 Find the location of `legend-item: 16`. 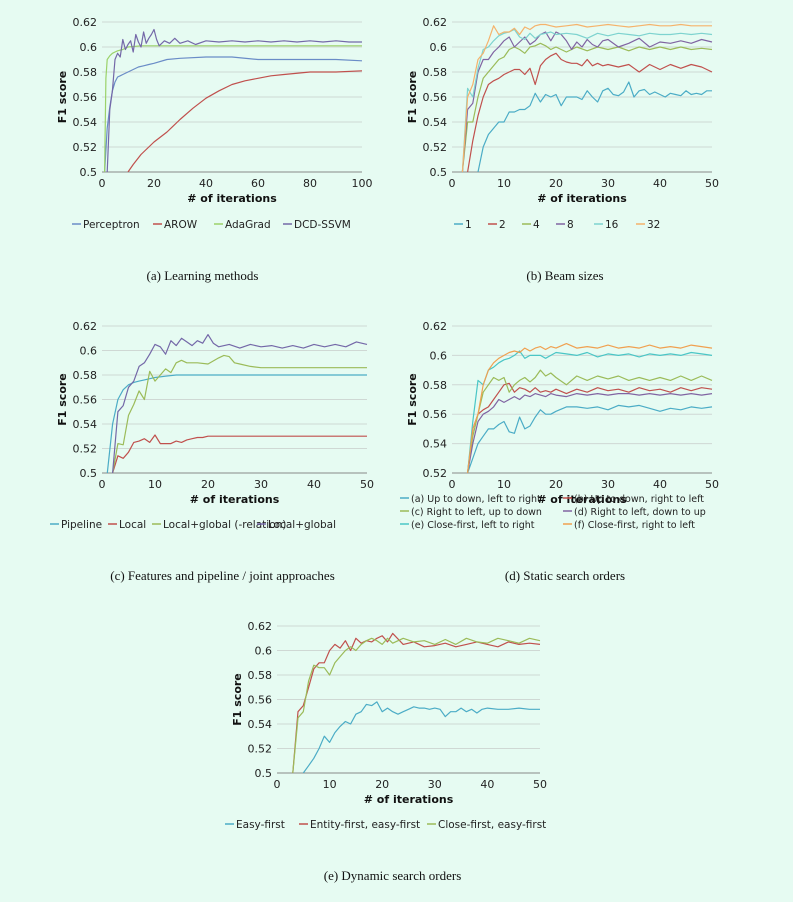

legend-item: 16 is located at coordinates (606, 225).